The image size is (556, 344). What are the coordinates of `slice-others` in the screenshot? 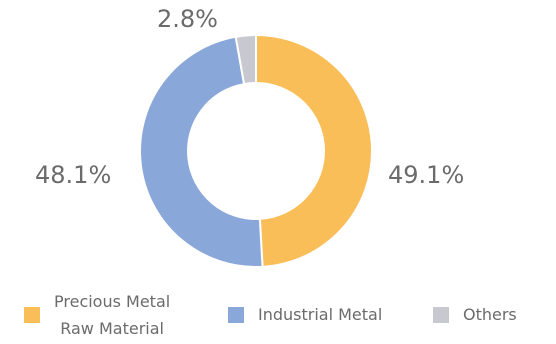 It's located at (245, 59).